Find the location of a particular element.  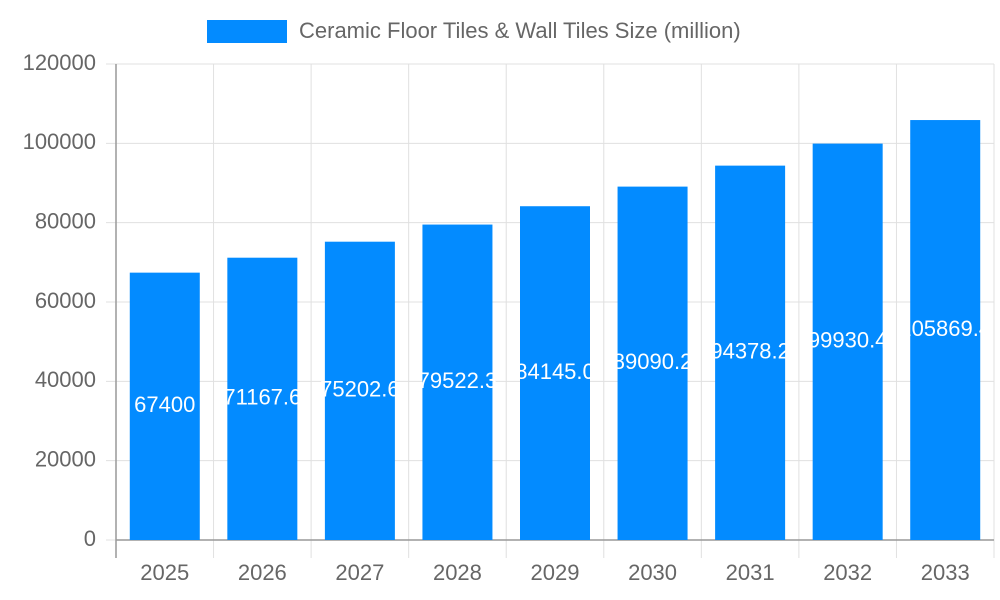

value-label: 94378.2 is located at coordinates (750, 351).